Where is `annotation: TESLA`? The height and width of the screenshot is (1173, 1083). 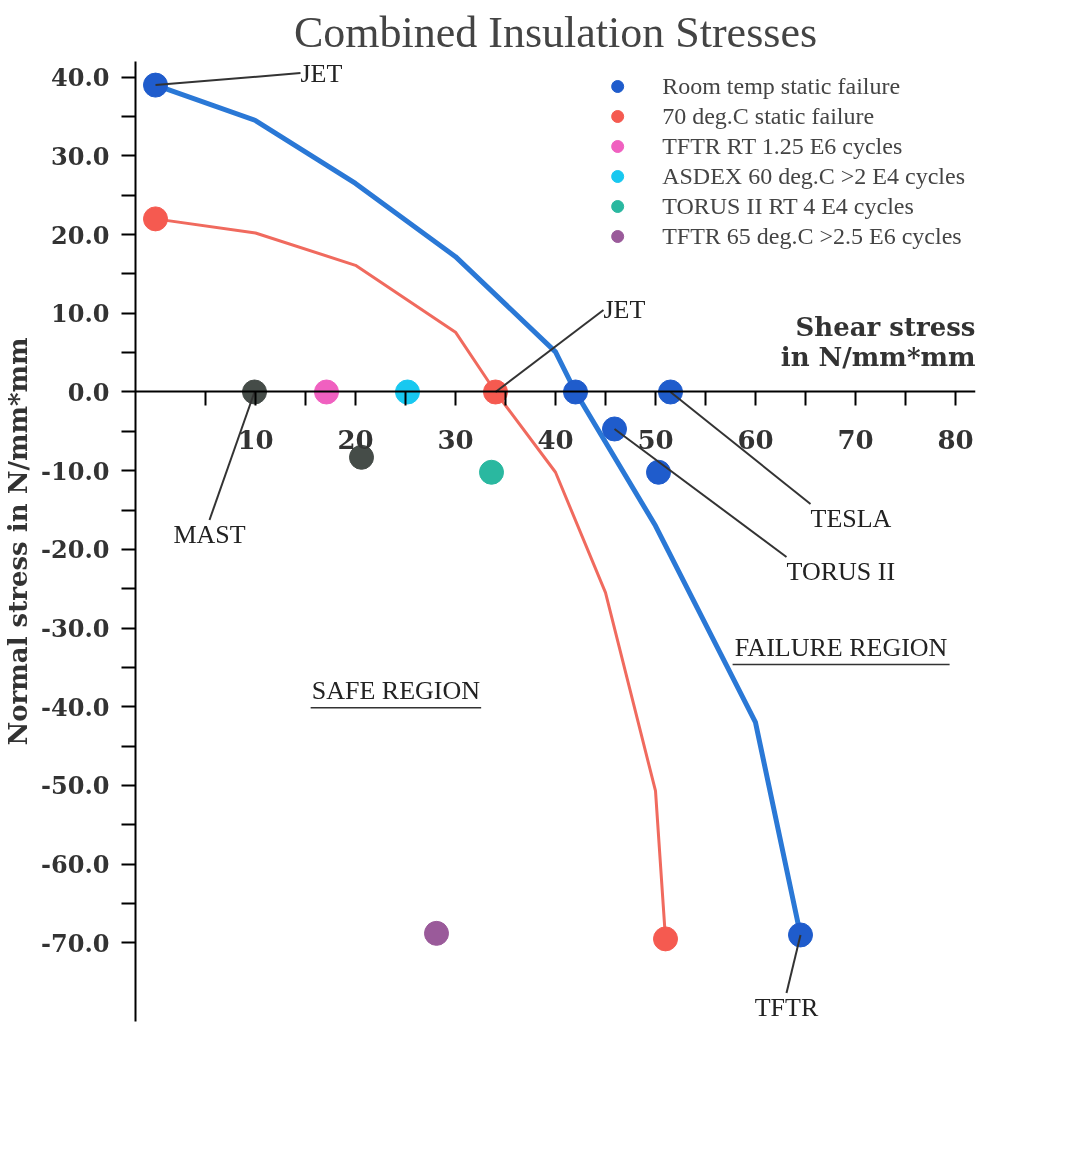 annotation: TESLA is located at coordinates (851, 518).